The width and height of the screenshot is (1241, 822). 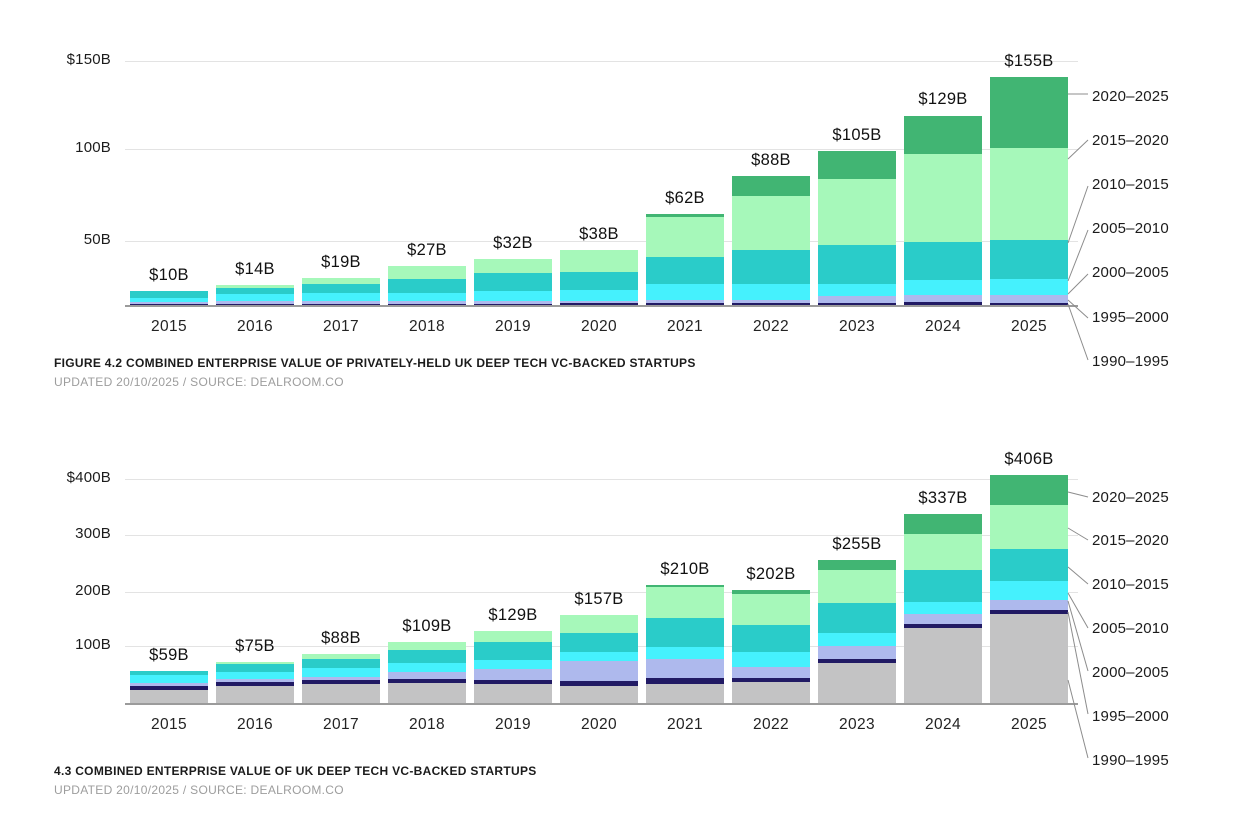 What do you see at coordinates (599, 281) in the screenshot?
I see `bar-segment-2020-2010–2015` at bounding box center [599, 281].